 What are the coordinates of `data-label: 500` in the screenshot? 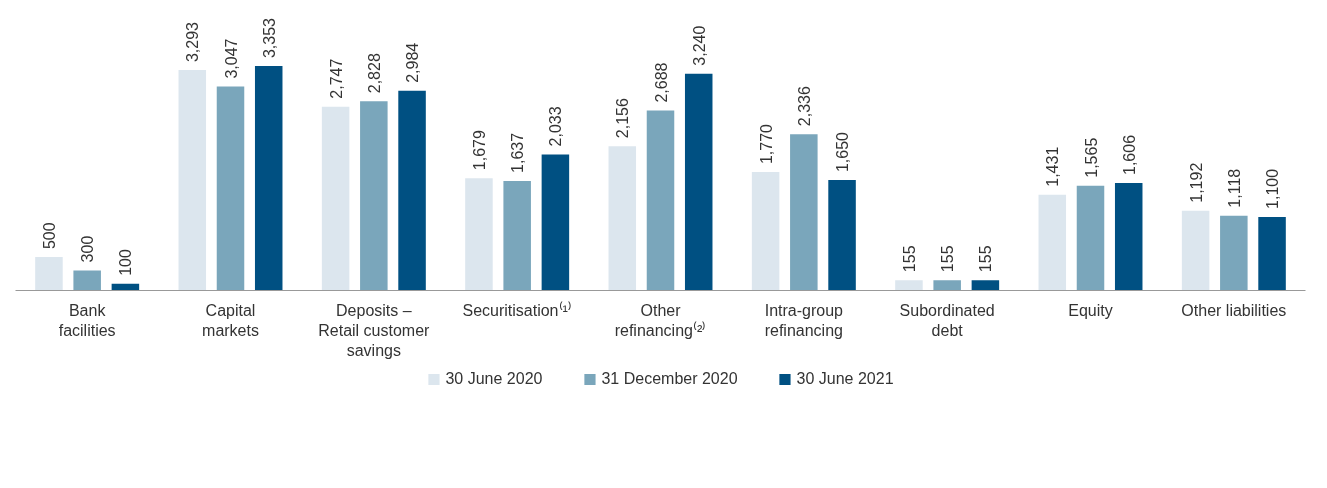 It's located at (49, 236).